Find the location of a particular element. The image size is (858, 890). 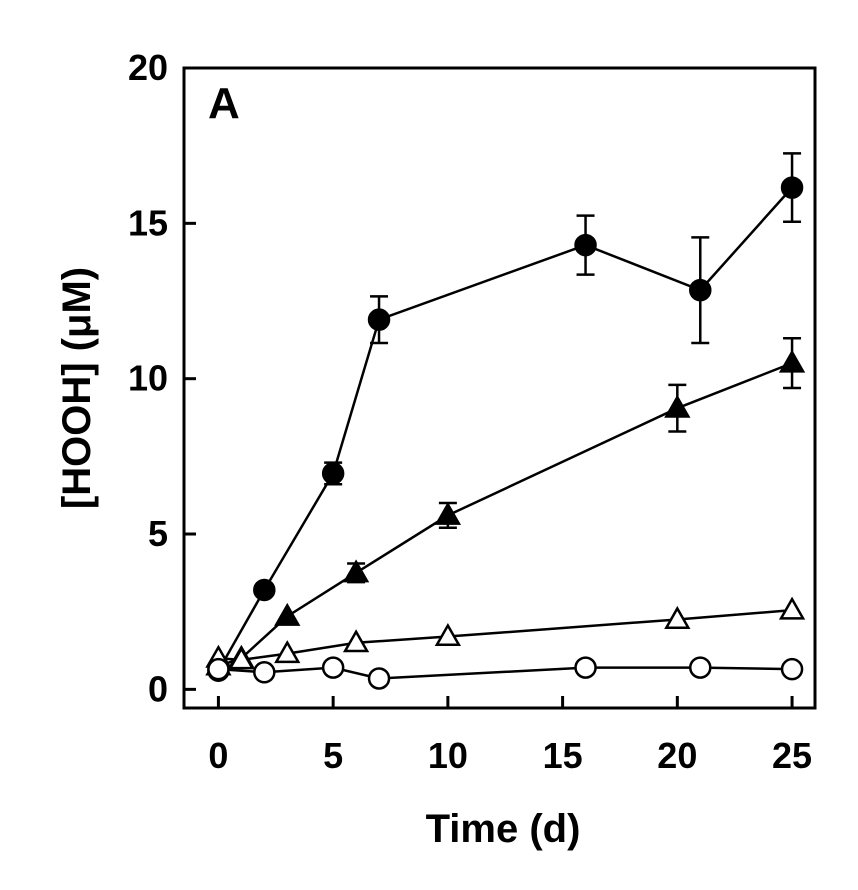

y-tick-label: 20 is located at coordinates (148, 67).